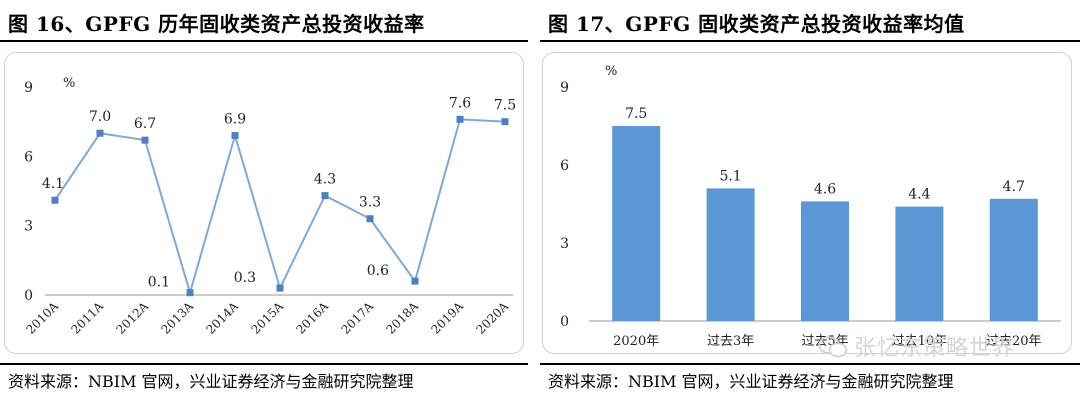 The width and height of the screenshot is (1080, 400). Describe the element at coordinates (730, 341) in the screenshot. I see `x-tick-label: 过去3年` at that location.